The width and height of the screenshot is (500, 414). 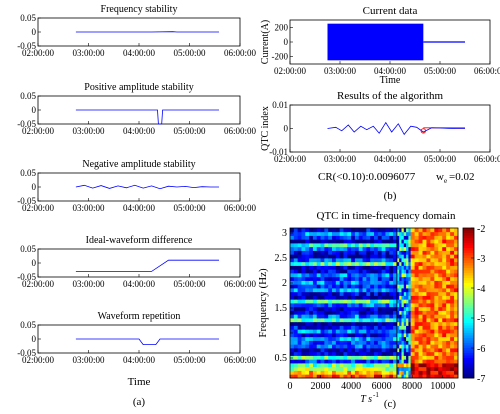 I want to click on series-line, so click(x=147, y=187).